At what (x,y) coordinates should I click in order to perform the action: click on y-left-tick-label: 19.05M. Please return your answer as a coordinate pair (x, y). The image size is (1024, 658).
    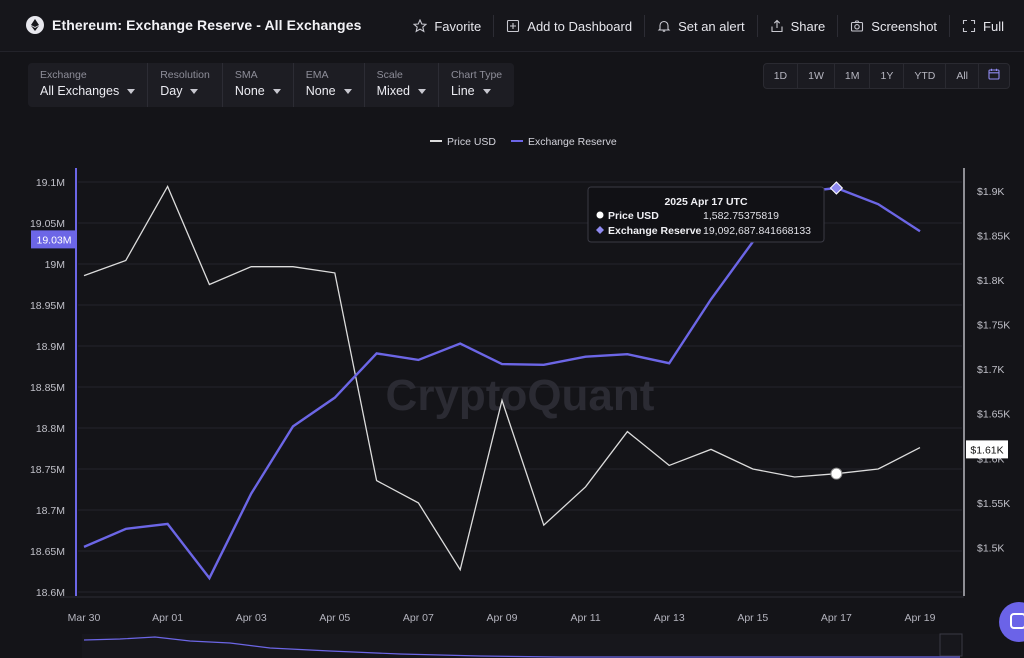
    Looking at the image, I should click on (47, 224).